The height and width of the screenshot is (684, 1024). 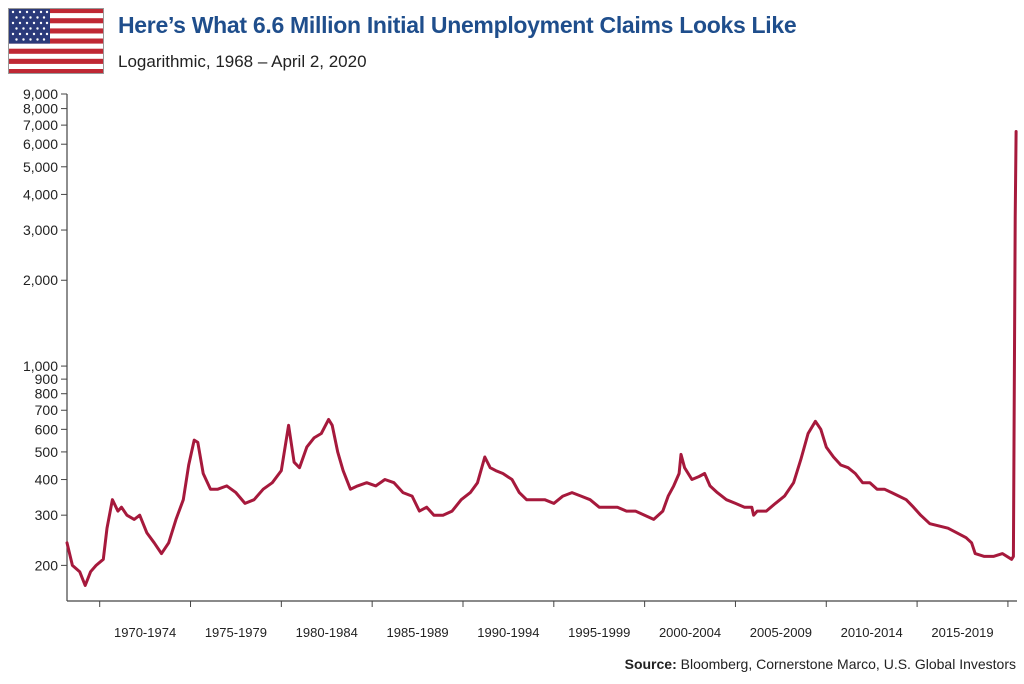 What do you see at coordinates (508, 632) in the screenshot?
I see `x-tick-label: 1990-1994` at bounding box center [508, 632].